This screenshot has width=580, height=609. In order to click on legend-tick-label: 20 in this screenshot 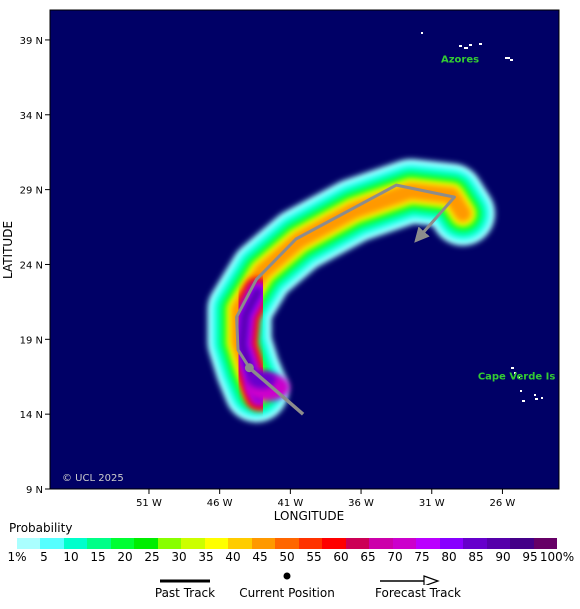, I will do `click(125, 557)`.